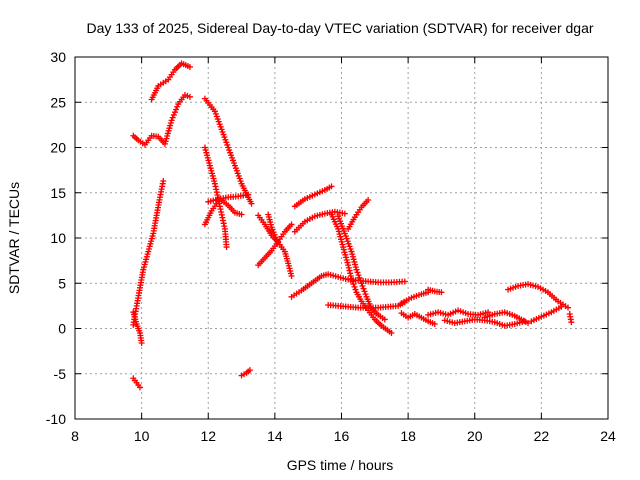  What do you see at coordinates (475, 436) in the screenshot?
I see `x-tick-label: 20` at bounding box center [475, 436].